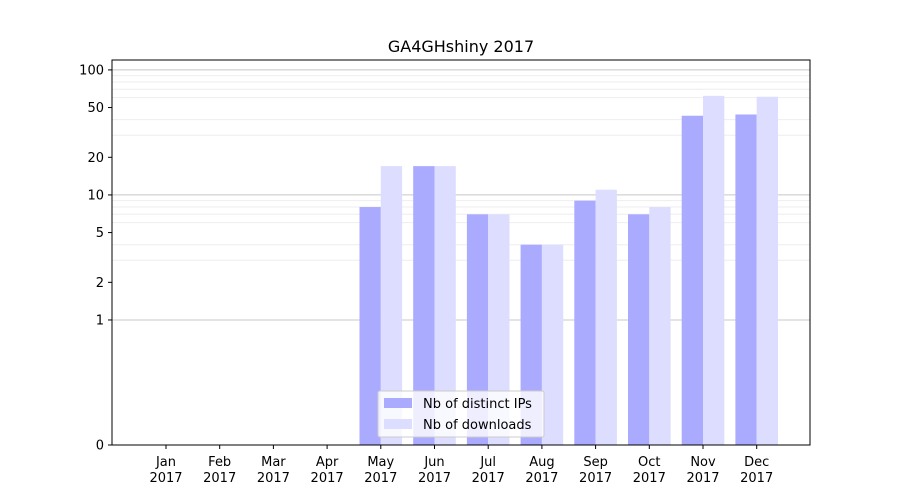 The height and width of the screenshot is (500, 900). Describe the element at coordinates (461, 46) in the screenshot. I see `chart-title: GA4GHshiny 2017` at that location.